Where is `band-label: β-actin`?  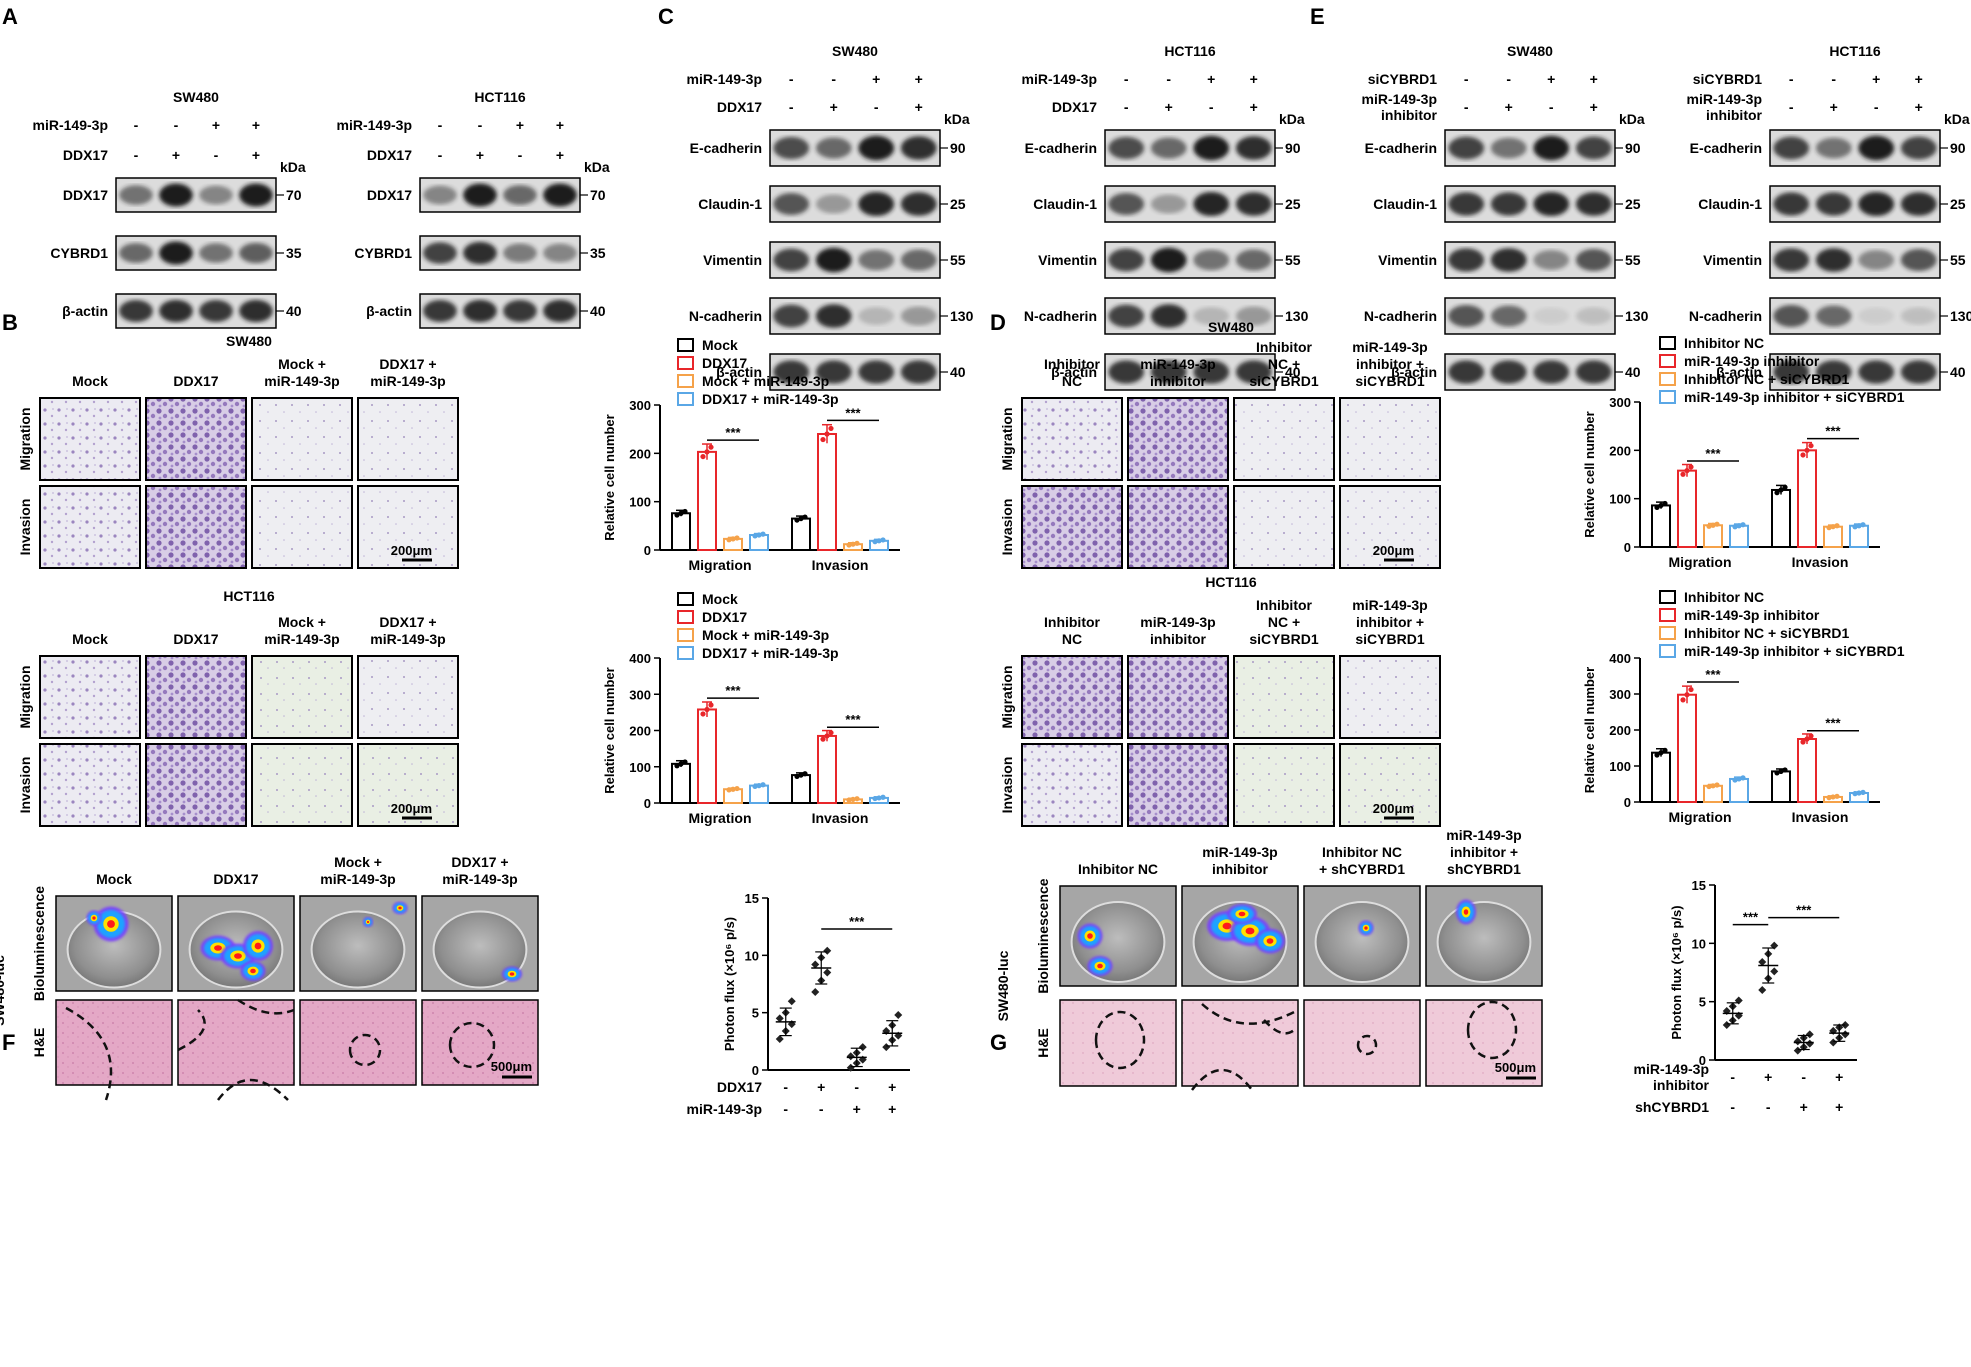
band-label: β-actin is located at coordinates (1739, 372).